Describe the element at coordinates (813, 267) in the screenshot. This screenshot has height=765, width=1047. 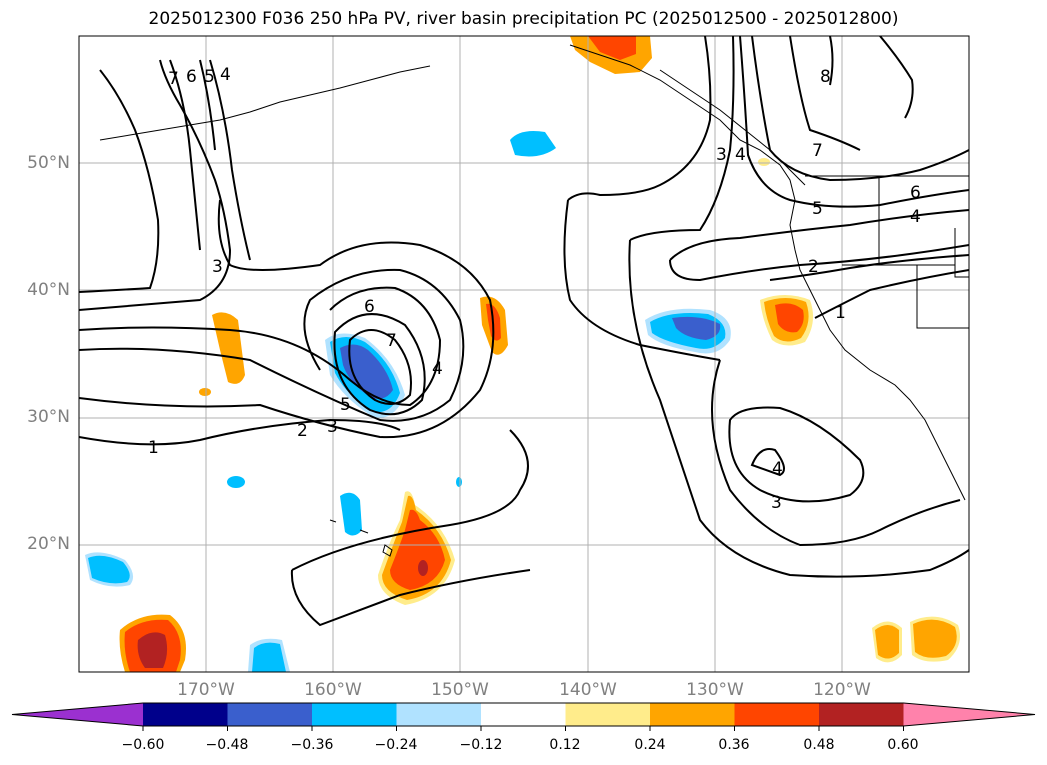
I see `contour-label: 2` at that location.